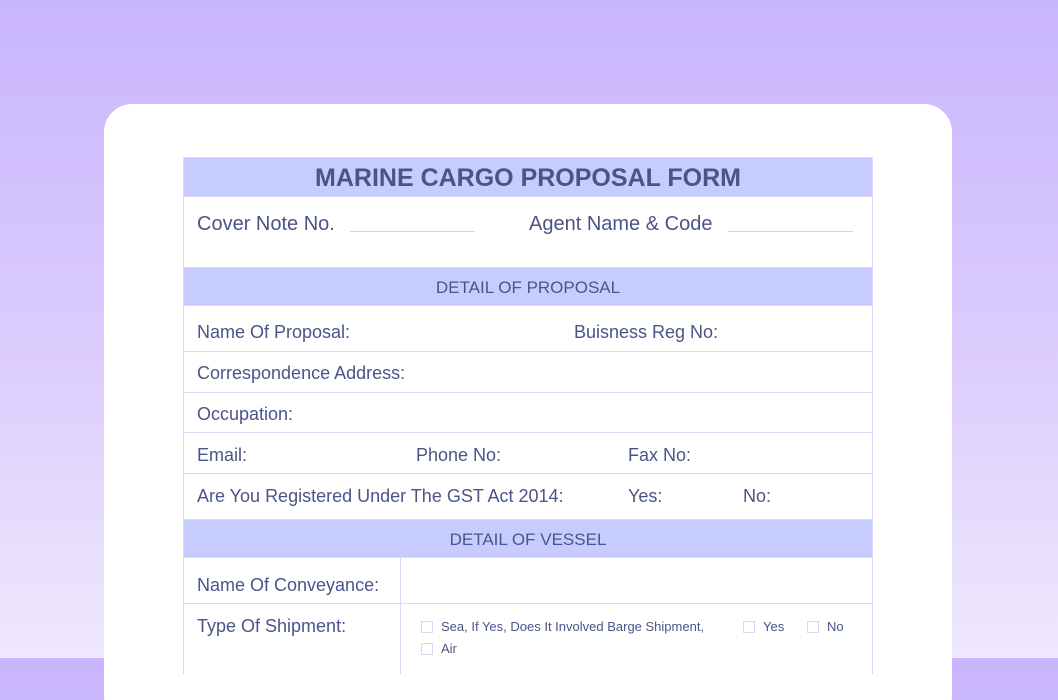 This screenshot has width=1058, height=700. What do you see at coordinates (528, 329) in the screenshot?
I see `name-row: Name Of Proposal: Buisness Reg No:` at bounding box center [528, 329].